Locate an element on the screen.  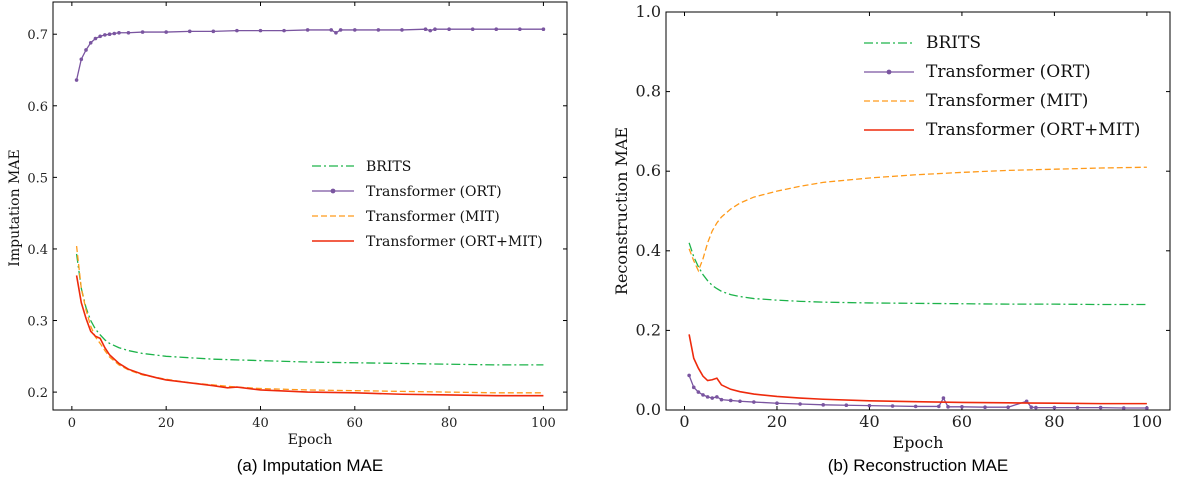
y-axis-label: Reconstruction MAE is located at coordinates (621, 211).